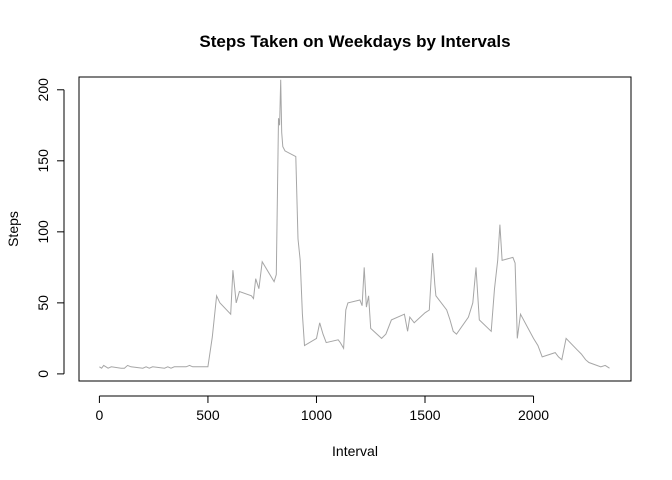  Describe the element at coordinates (43, 161) in the screenshot. I see `y-tick-label: 150` at that location.